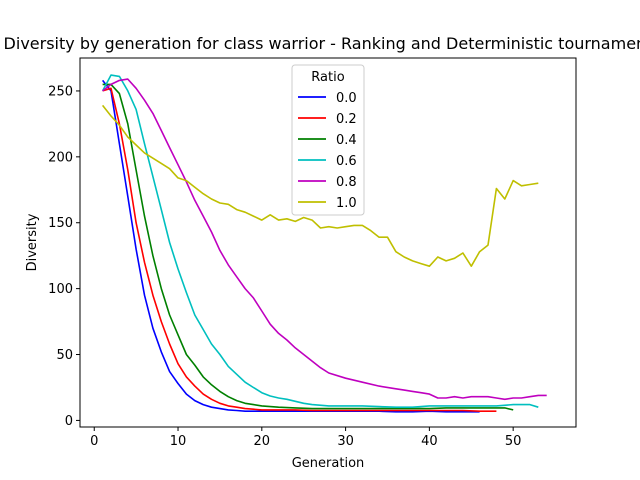 Image resolution: width=640 pixels, height=480 pixels. What do you see at coordinates (60, 157) in the screenshot?
I see `y-tick-label: 200` at bounding box center [60, 157].